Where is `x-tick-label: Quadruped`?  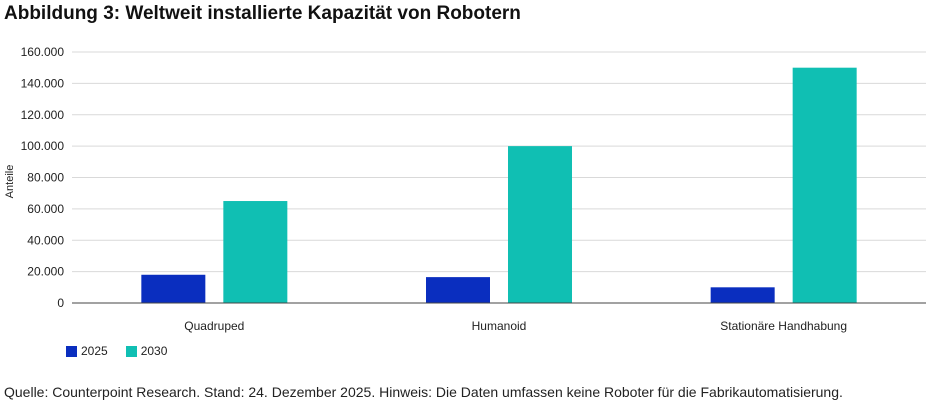
x-tick-label: Quadruped is located at coordinates (214, 326).